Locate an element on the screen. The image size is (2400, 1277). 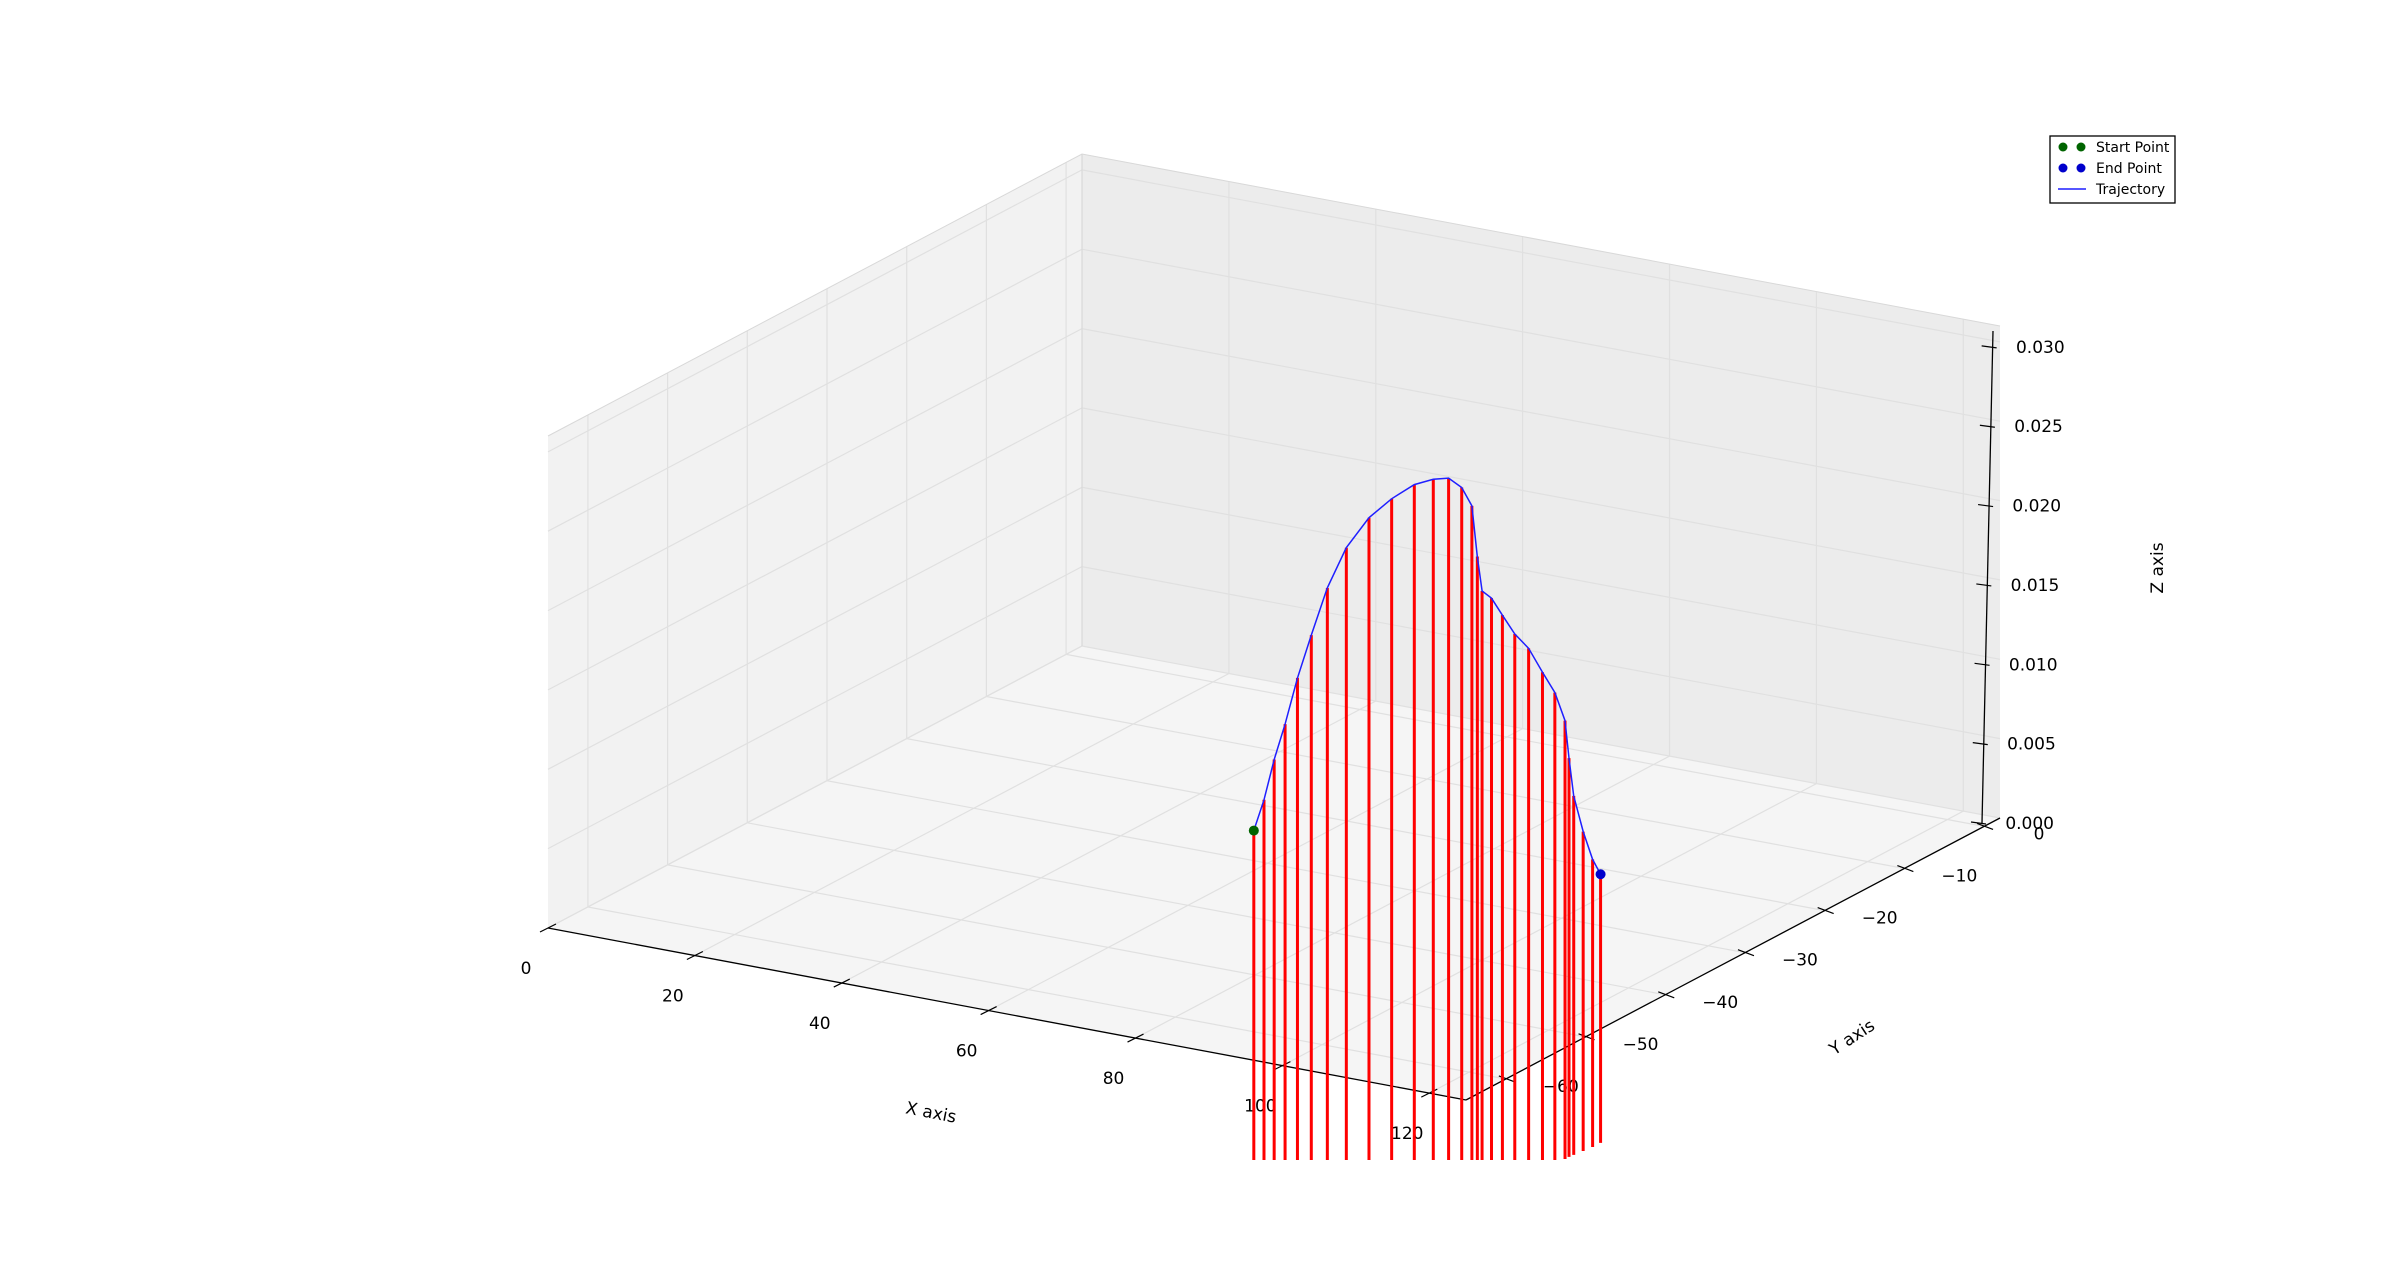
pane-left is located at coordinates (815, 541).